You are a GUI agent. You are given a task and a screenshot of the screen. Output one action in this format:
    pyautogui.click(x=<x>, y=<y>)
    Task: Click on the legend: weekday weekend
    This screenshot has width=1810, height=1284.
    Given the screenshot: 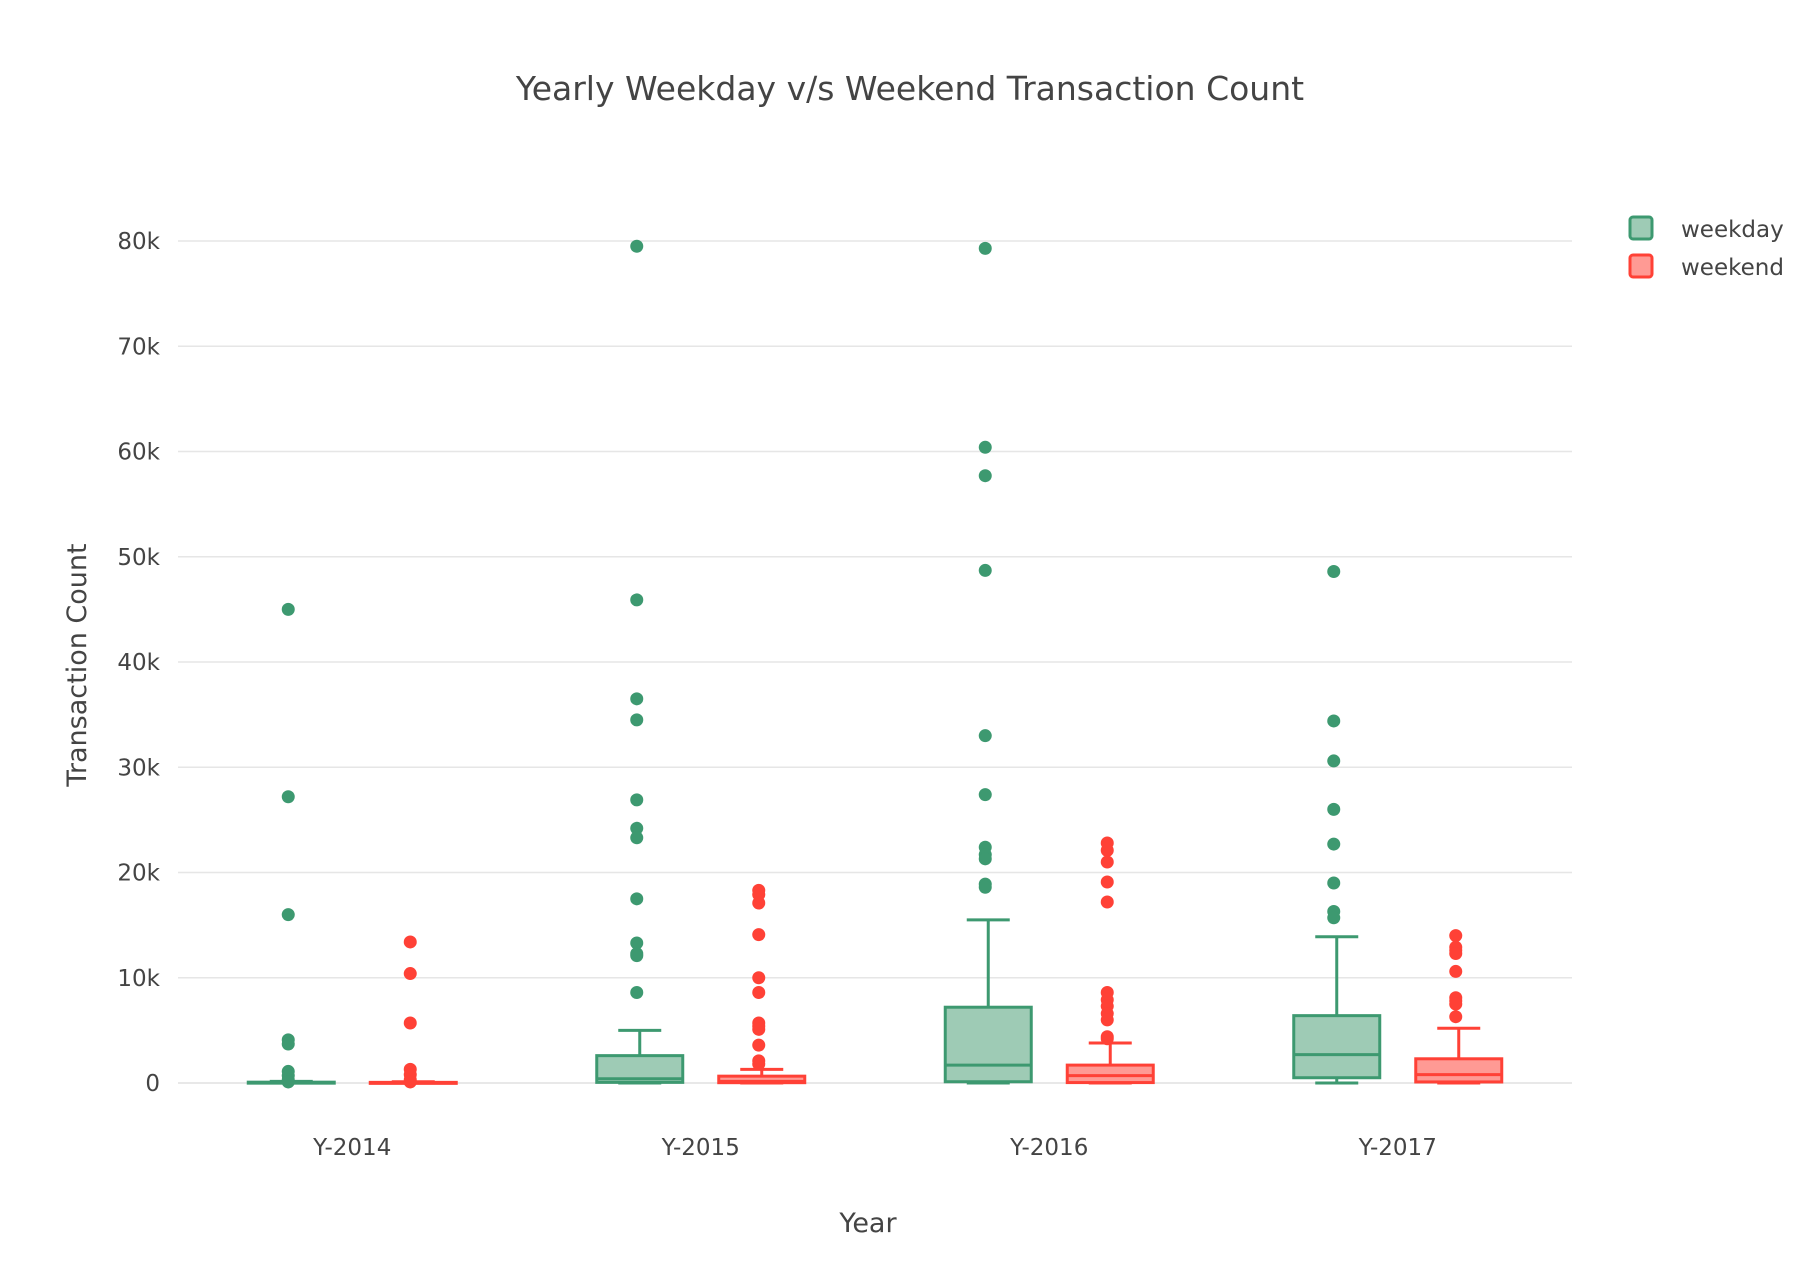 What is the action you would take?
    pyautogui.click(x=1706, y=248)
    